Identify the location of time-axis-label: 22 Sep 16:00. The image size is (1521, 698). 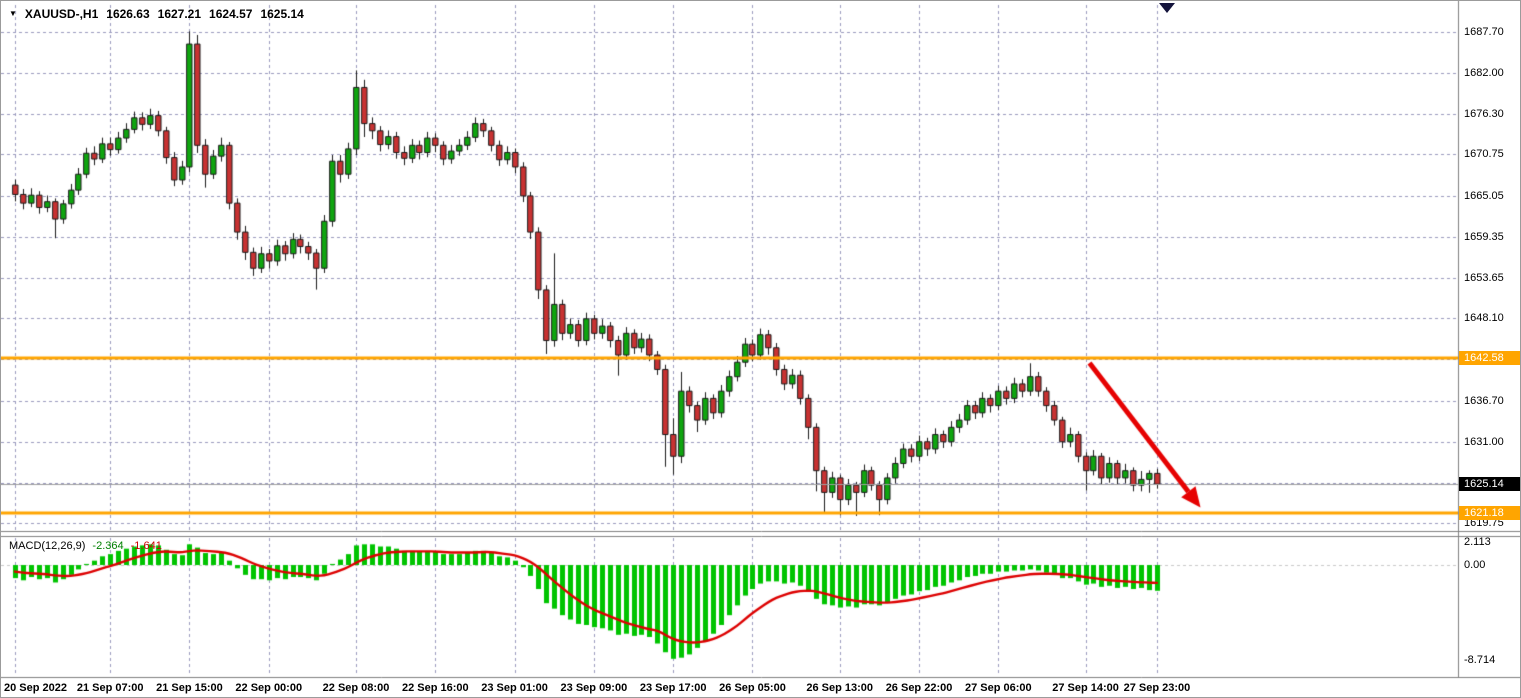
(435, 688).